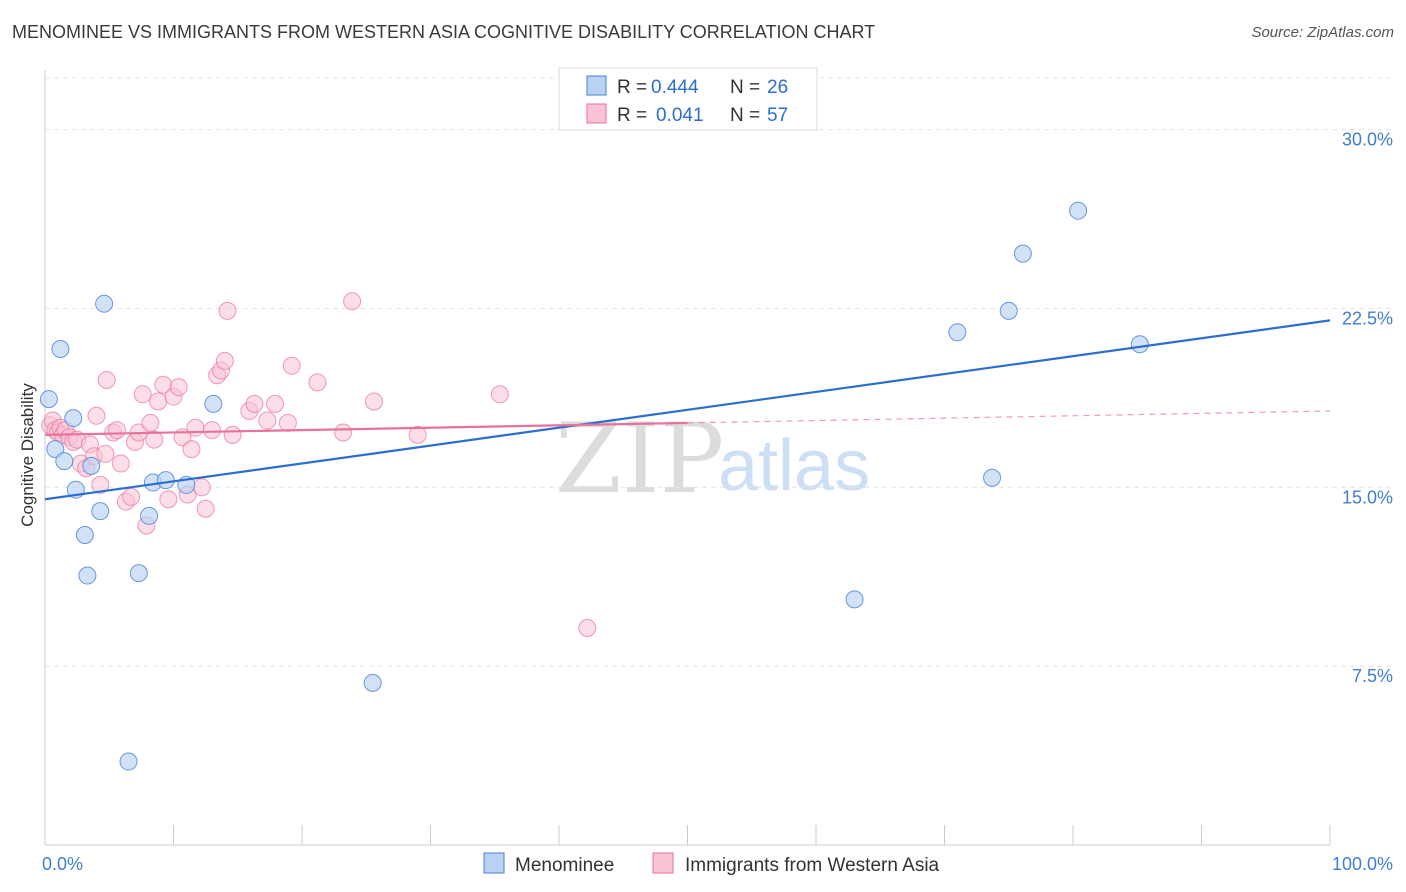 This screenshot has width=1406, height=892. Describe the element at coordinates (596, 113) in the screenshot. I see `legend-swatch-immigrants` at that location.